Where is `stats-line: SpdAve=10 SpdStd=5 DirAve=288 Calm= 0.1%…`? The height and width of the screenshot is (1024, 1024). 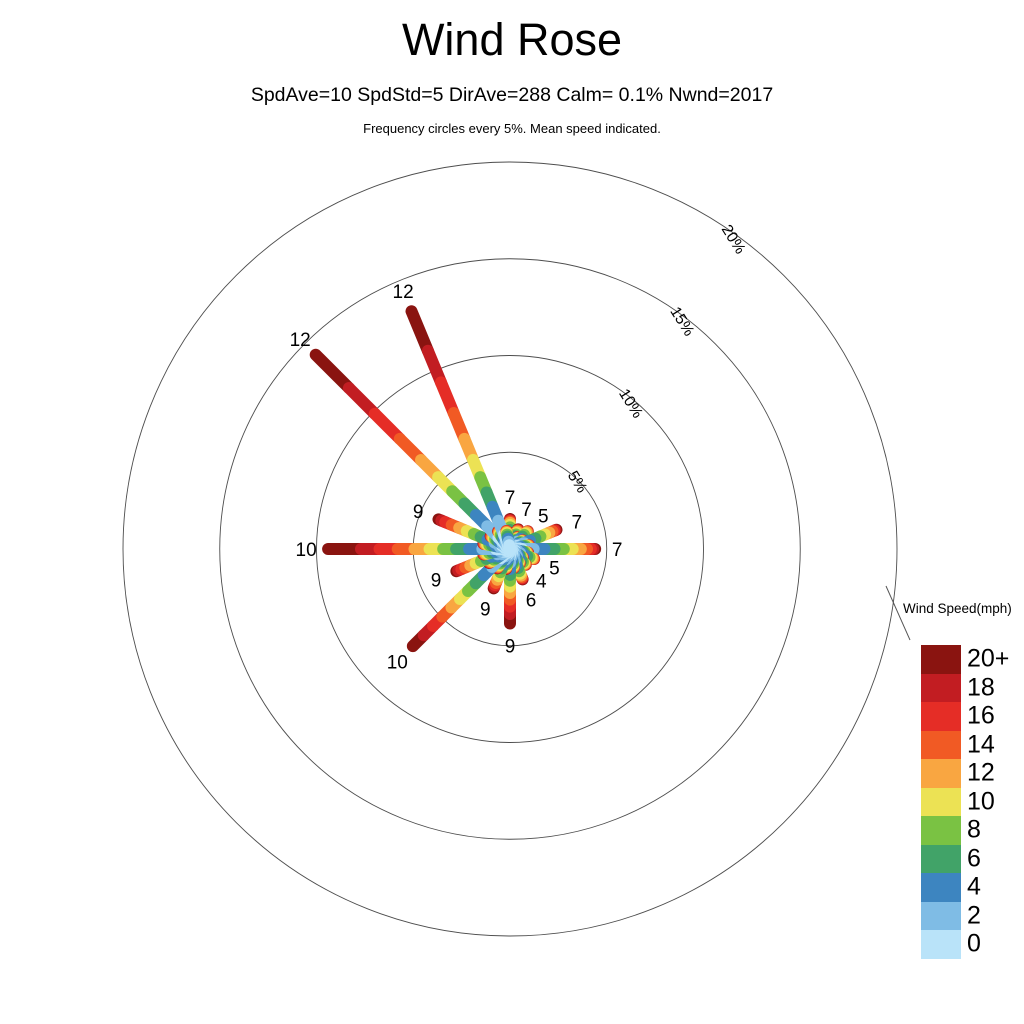
stats-line: SpdAve=10 SpdStd=5 DirAve=288 Calm= 0.1%… is located at coordinates (512, 95).